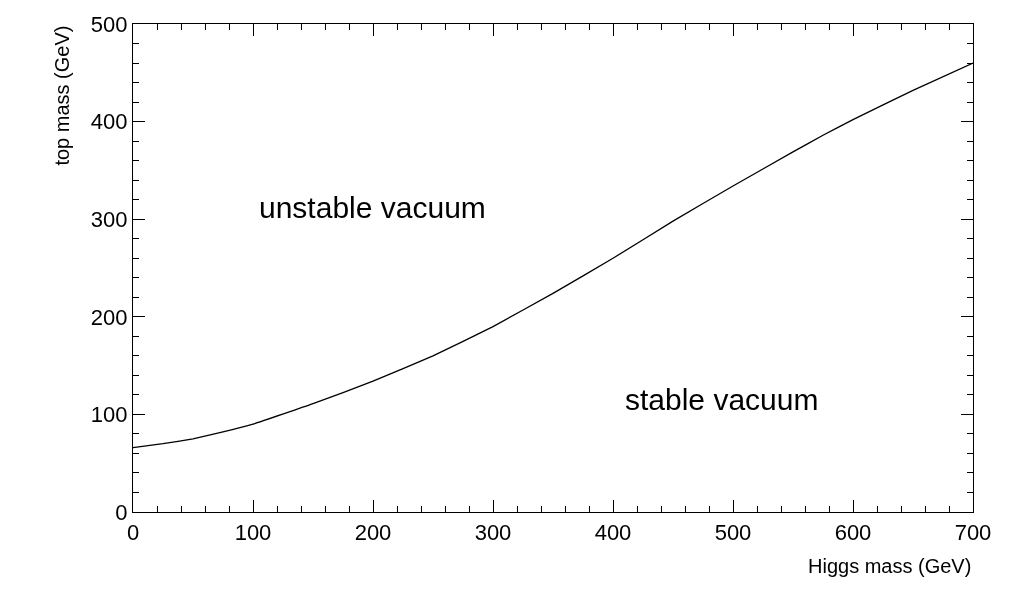 This screenshot has height=592, width=1013. Describe the element at coordinates (722, 399) in the screenshot. I see `annotation: stable vacuum` at that location.